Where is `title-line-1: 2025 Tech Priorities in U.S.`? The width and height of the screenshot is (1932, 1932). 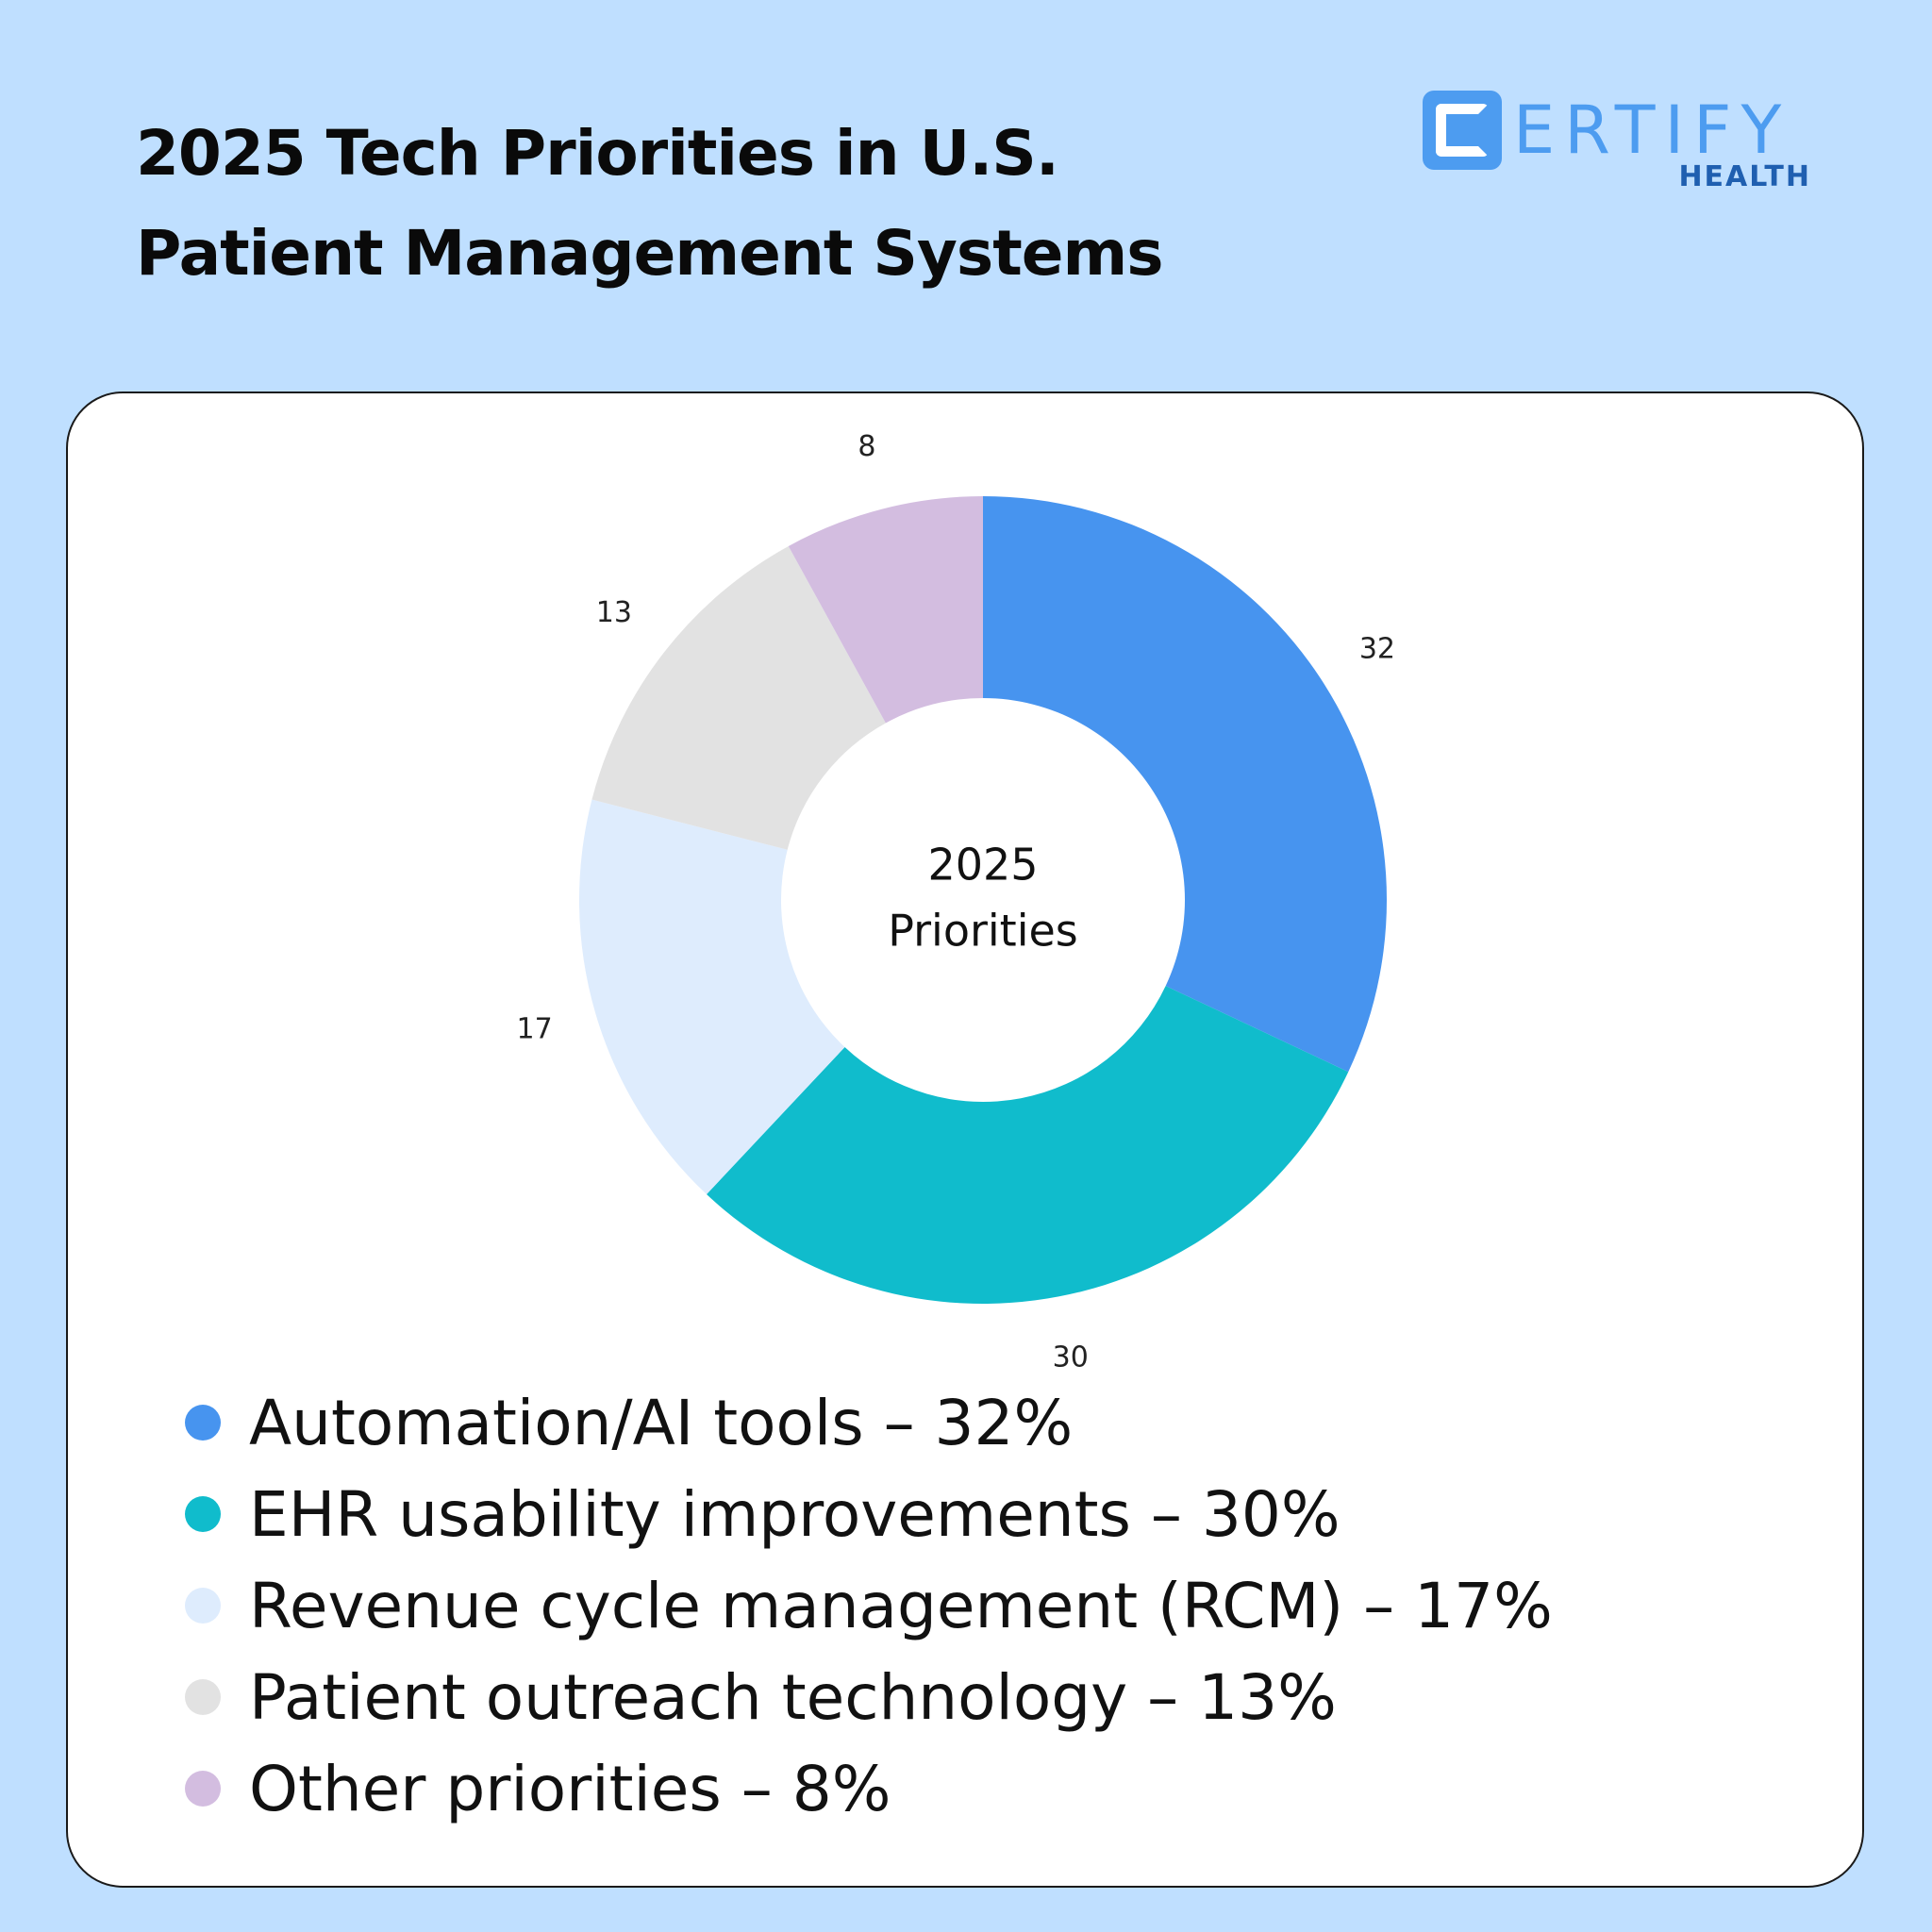 title-line-1: 2025 Tech Priorities in U.S. is located at coordinates (598, 153).